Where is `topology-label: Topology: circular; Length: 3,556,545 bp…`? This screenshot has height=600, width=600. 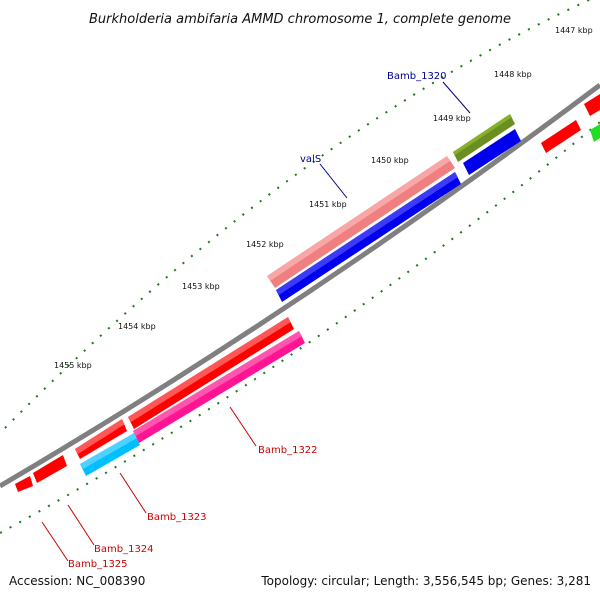
topology-label: Topology: circular; Length: 3,556,545 bp… is located at coordinates (425, 581).